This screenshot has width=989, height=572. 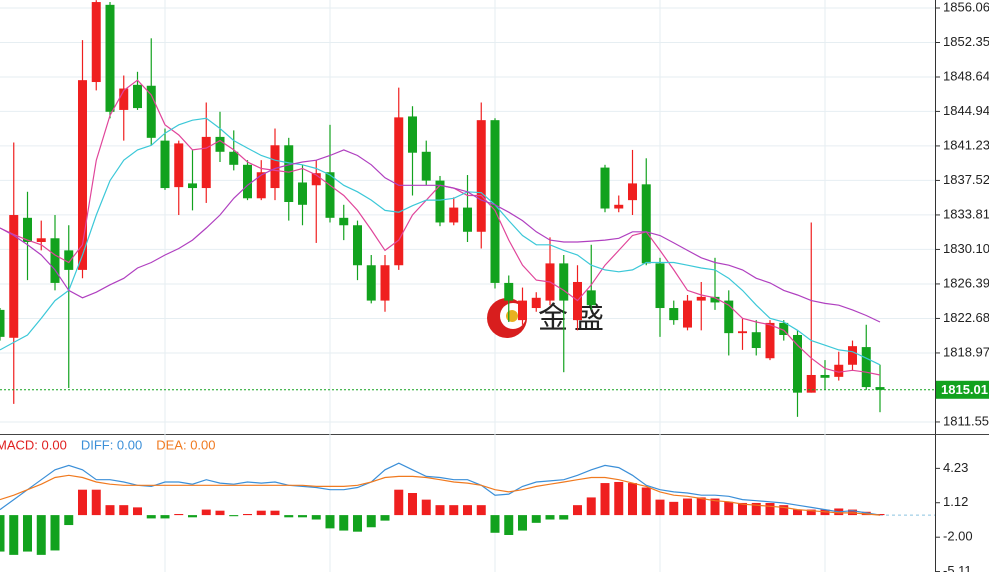 I want to click on y-tick-label: 1822.68, so click(x=966, y=317).